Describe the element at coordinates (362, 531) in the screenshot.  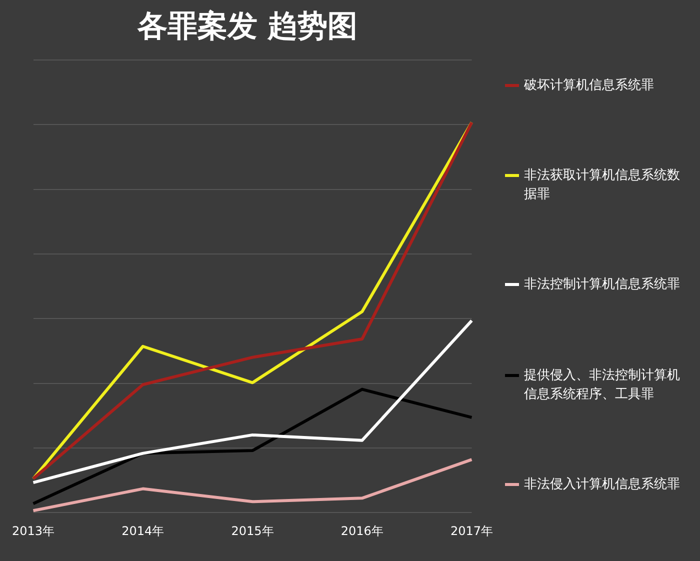
I see `x-tick-label: 2016年` at that location.